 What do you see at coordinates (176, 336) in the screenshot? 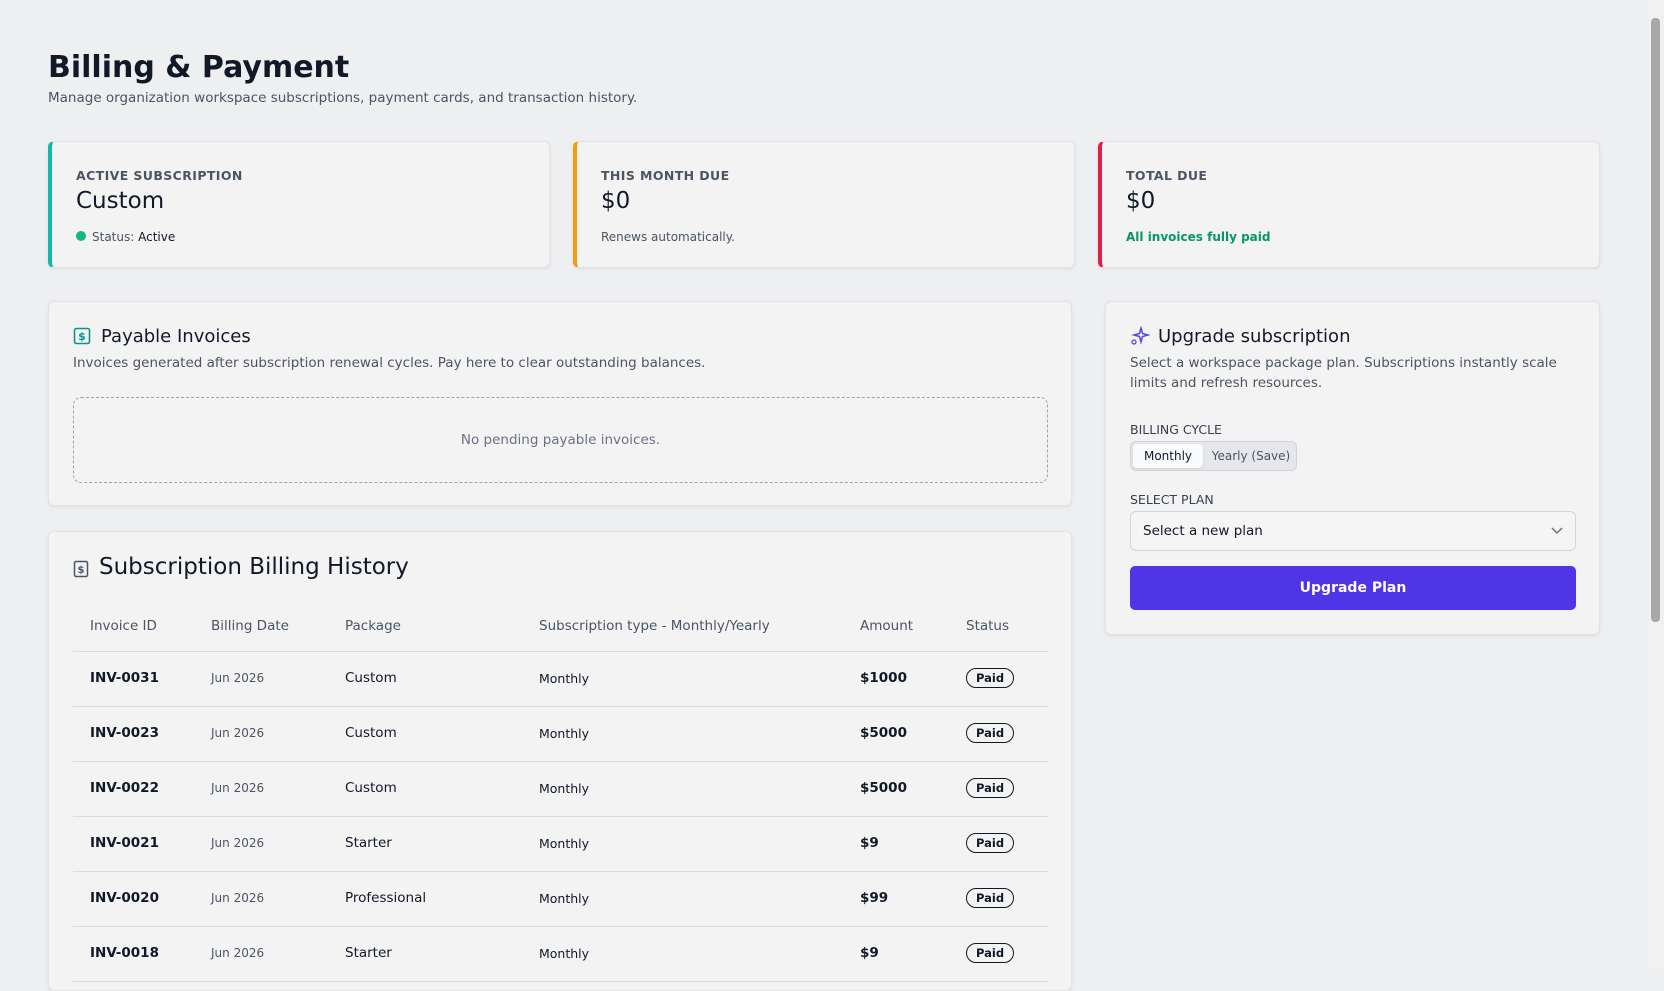
I see `panel-title: Payable Invoices` at bounding box center [176, 336].